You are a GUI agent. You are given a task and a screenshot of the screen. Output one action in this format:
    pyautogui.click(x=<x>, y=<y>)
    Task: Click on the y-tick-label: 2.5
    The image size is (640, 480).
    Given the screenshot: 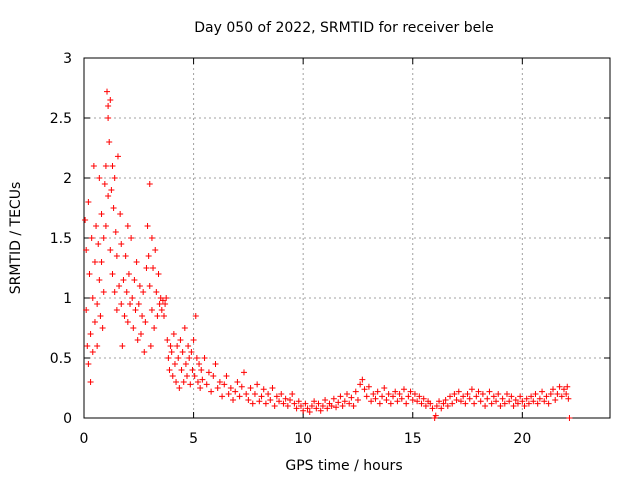 What is the action you would take?
    pyautogui.click(x=61, y=119)
    